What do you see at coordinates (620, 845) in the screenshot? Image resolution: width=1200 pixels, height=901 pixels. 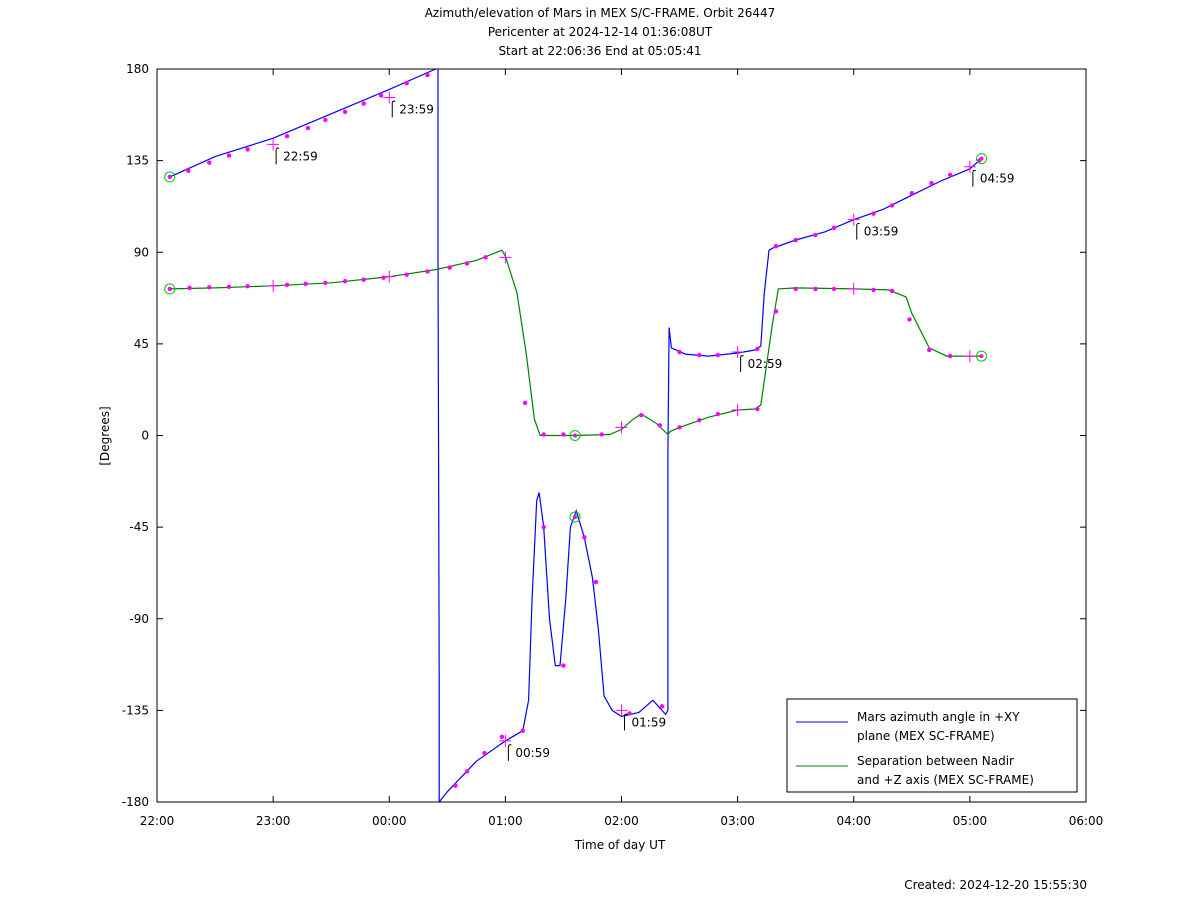 I see `x-axis-label: Time of day UT` at bounding box center [620, 845].